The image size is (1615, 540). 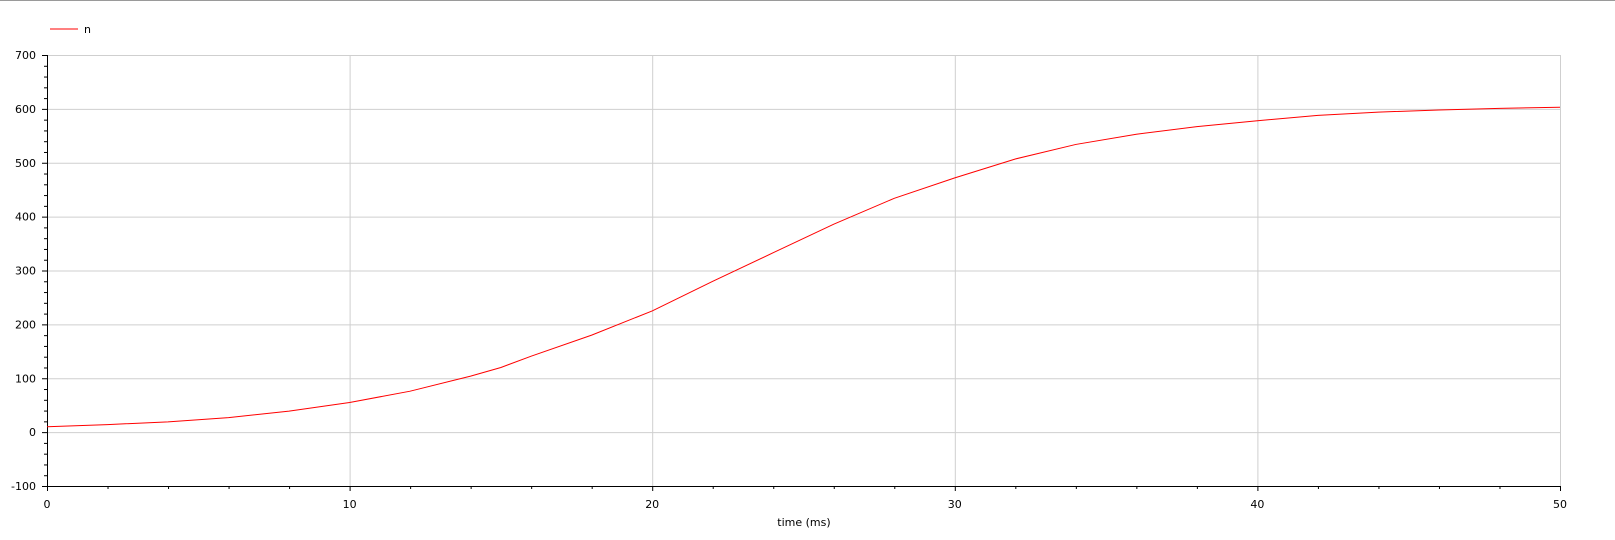 What do you see at coordinates (1257, 504) in the screenshot?
I see `x-tick-label: 40` at bounding box center [1257, 504].